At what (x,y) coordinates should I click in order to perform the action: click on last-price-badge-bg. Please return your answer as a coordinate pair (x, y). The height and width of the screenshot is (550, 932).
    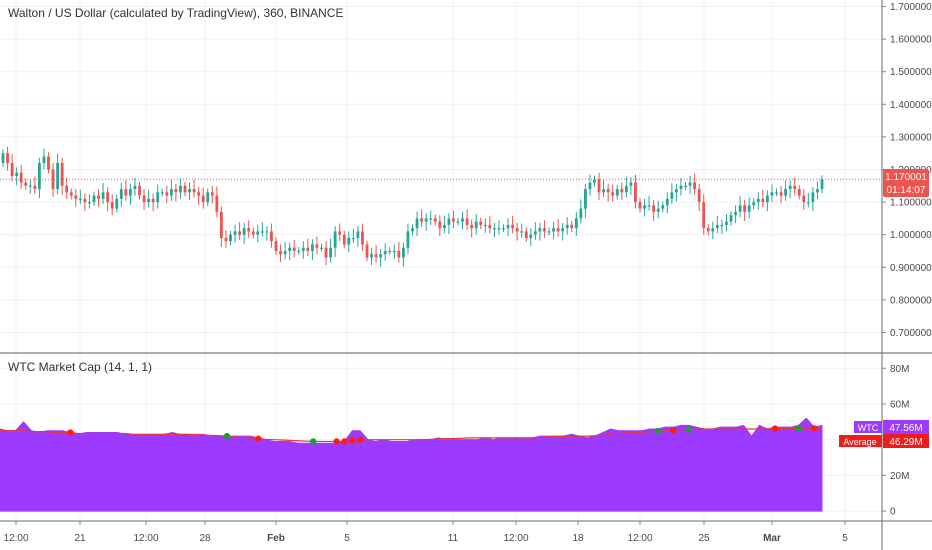
    Looking at the image, I should click on (906, 183).